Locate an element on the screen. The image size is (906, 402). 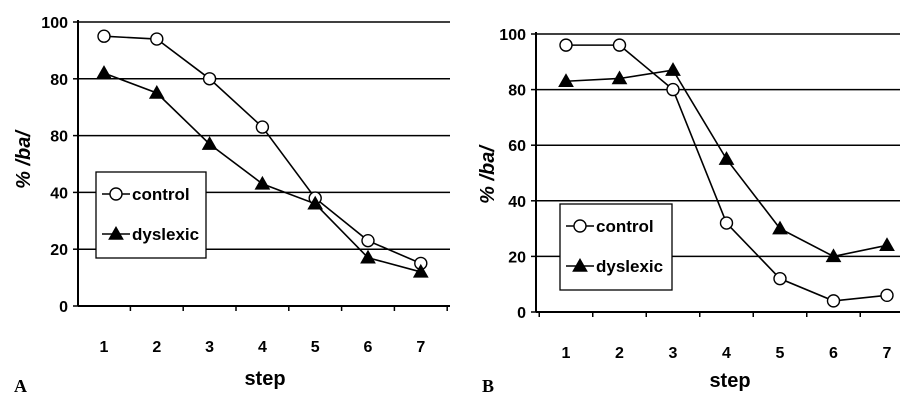
panel-label-a: A is located at coordinates (20, 386).